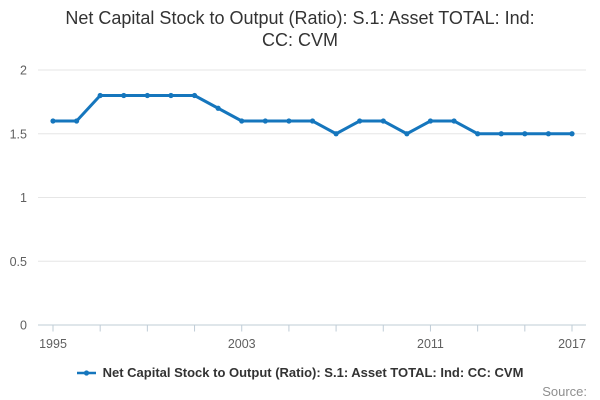 The width and height of the screenshot is (600, 400). What do you see at coordinates (430, 344) in the screenshot?
I see `x-axis-tick-label: 2011` at bounding box center [430, 344].